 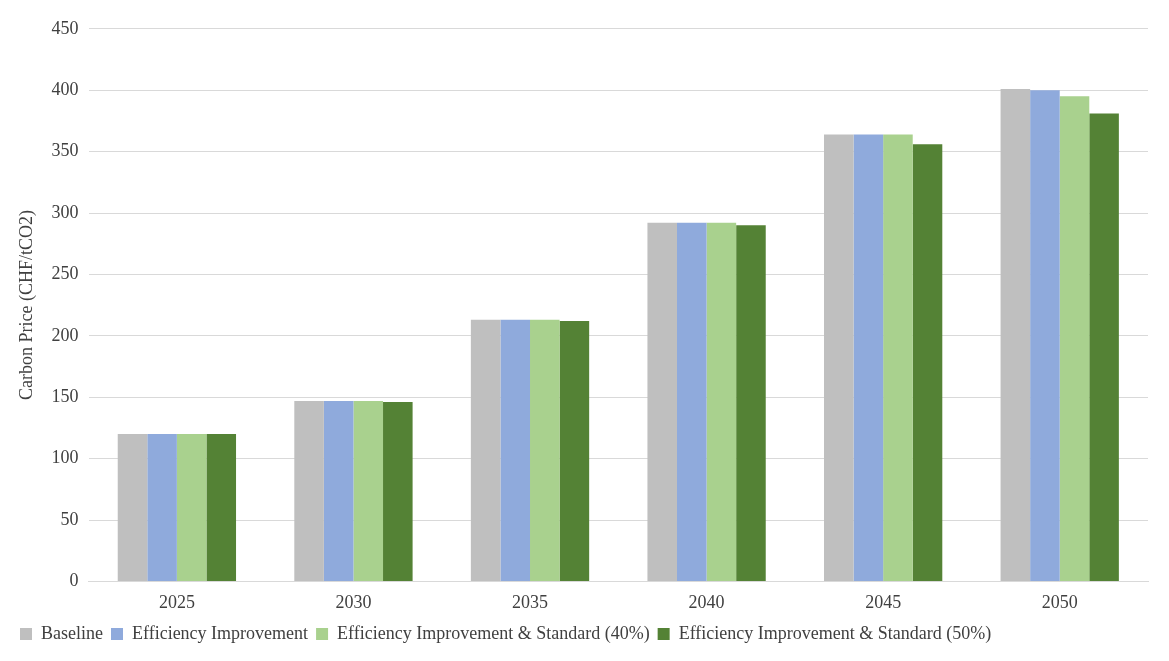 What do you see at coordinates (65, 457) in the screenshot?
I see `y-tick-label: 100` at bounding box center [65, 457].